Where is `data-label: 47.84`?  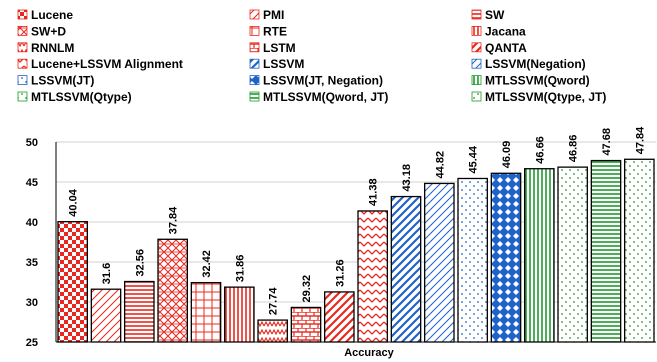 data-label: 47.84 is located at coordinates (640, 140).